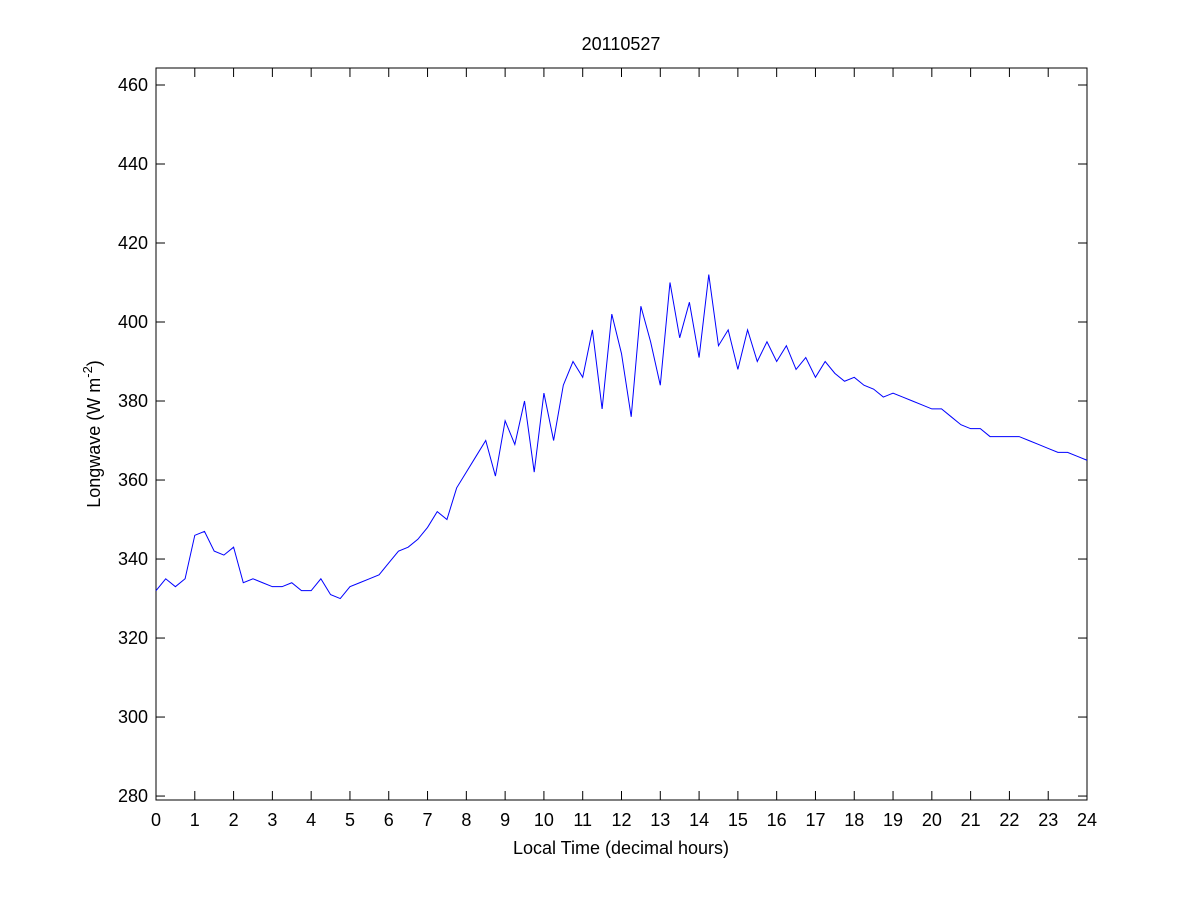 Image resolution: width=1201 pixels, height=900 pixels. I want to click on x-tick-label: 12, so click(621, 820).